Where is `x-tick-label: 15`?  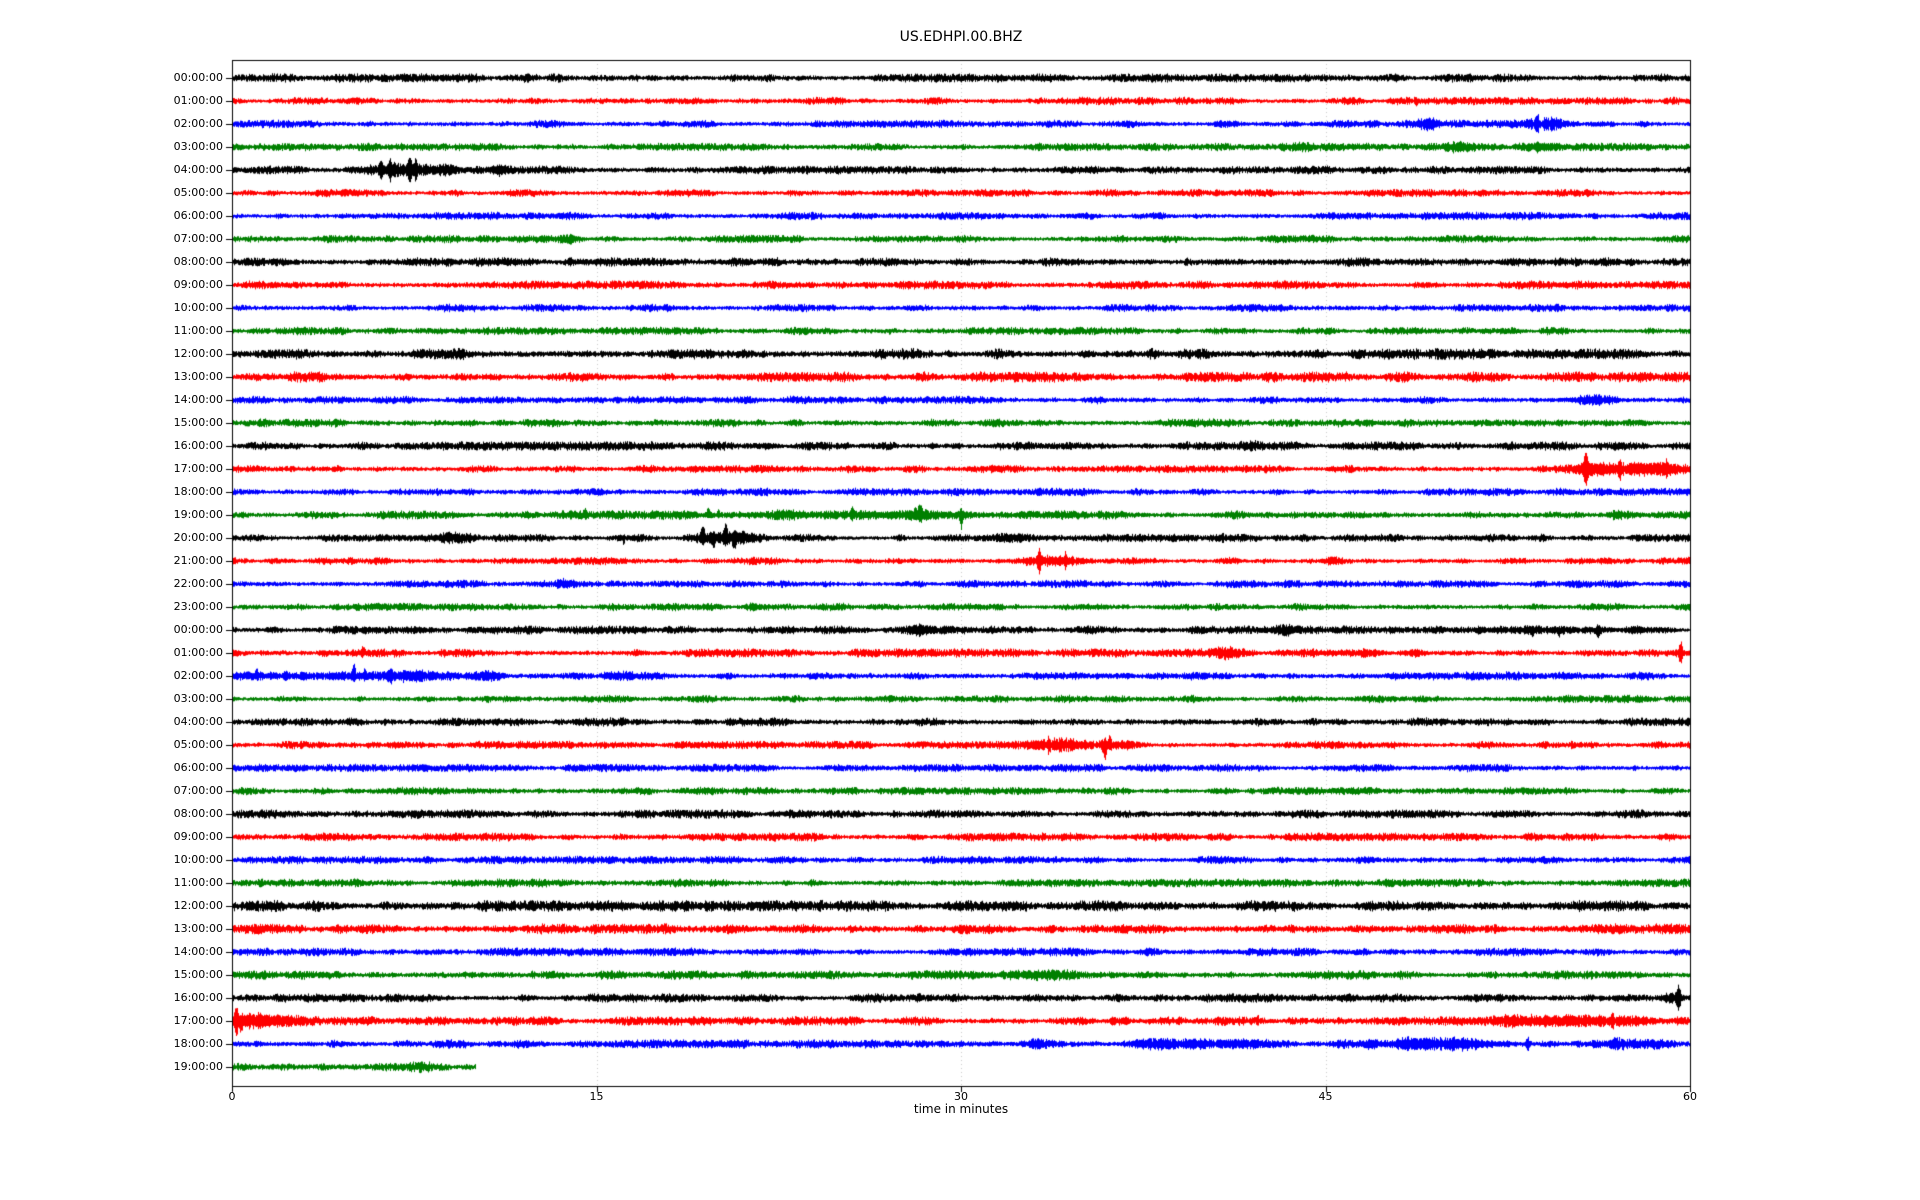
x-tick-label: 15 is located at coordinates (596, 1096).